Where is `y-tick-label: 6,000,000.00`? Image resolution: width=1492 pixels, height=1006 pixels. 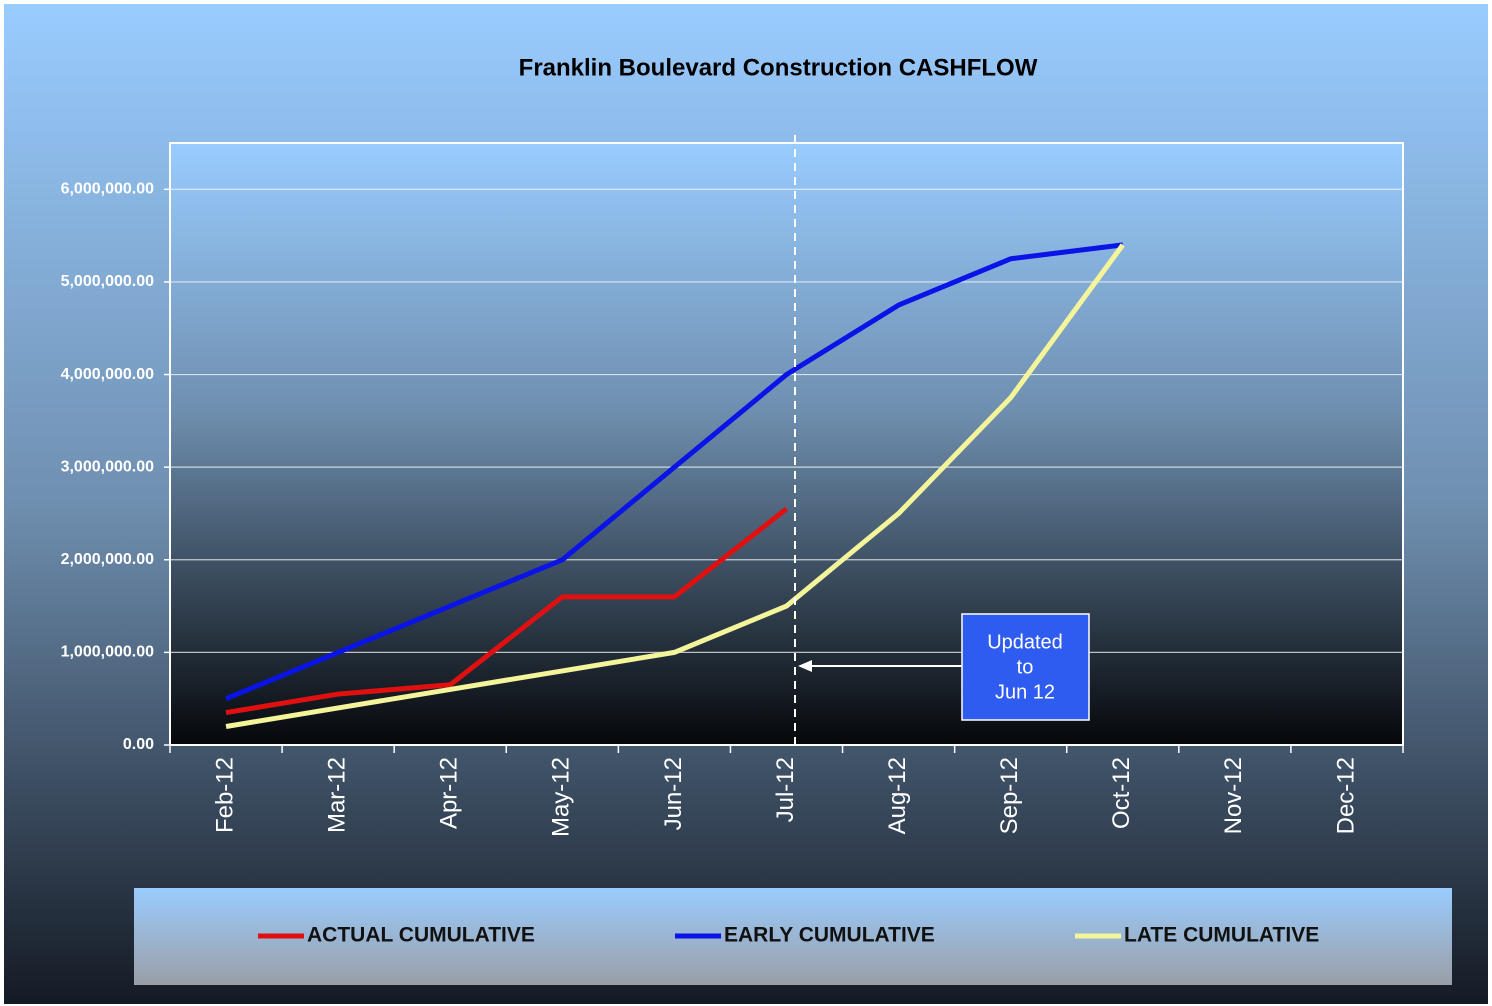
y-tick-label: 6,000,000.00 is located at coordinates (108, 189).